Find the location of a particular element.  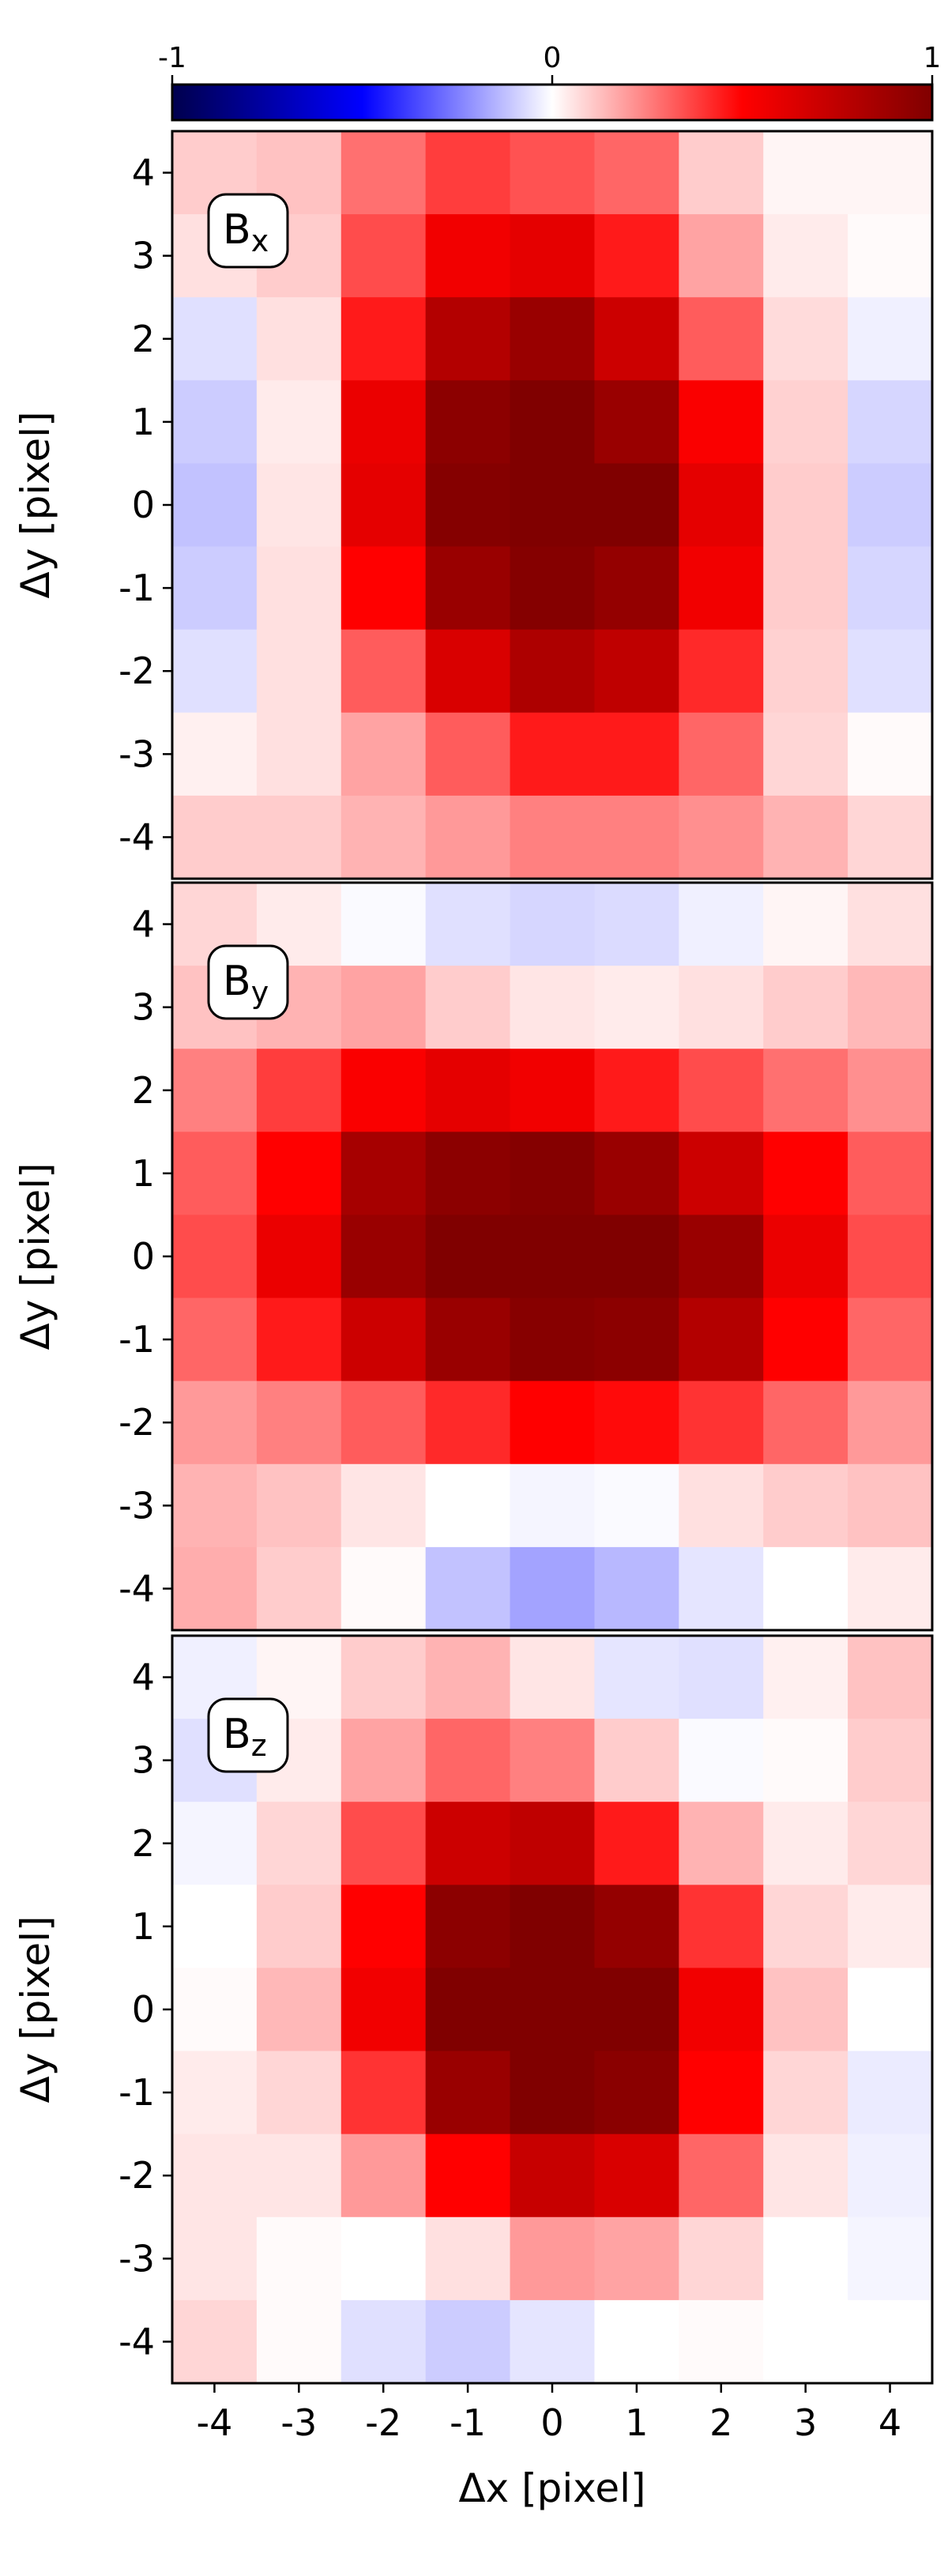

x-tick-label: -4 is located at coordinates (215, 2422).